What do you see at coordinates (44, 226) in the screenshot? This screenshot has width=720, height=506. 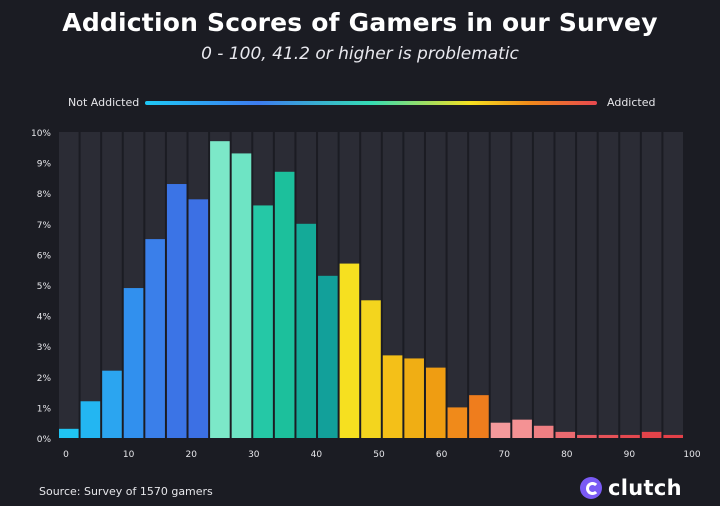 I see `y-tick-label: 7%` at bounding box center [44, 226].